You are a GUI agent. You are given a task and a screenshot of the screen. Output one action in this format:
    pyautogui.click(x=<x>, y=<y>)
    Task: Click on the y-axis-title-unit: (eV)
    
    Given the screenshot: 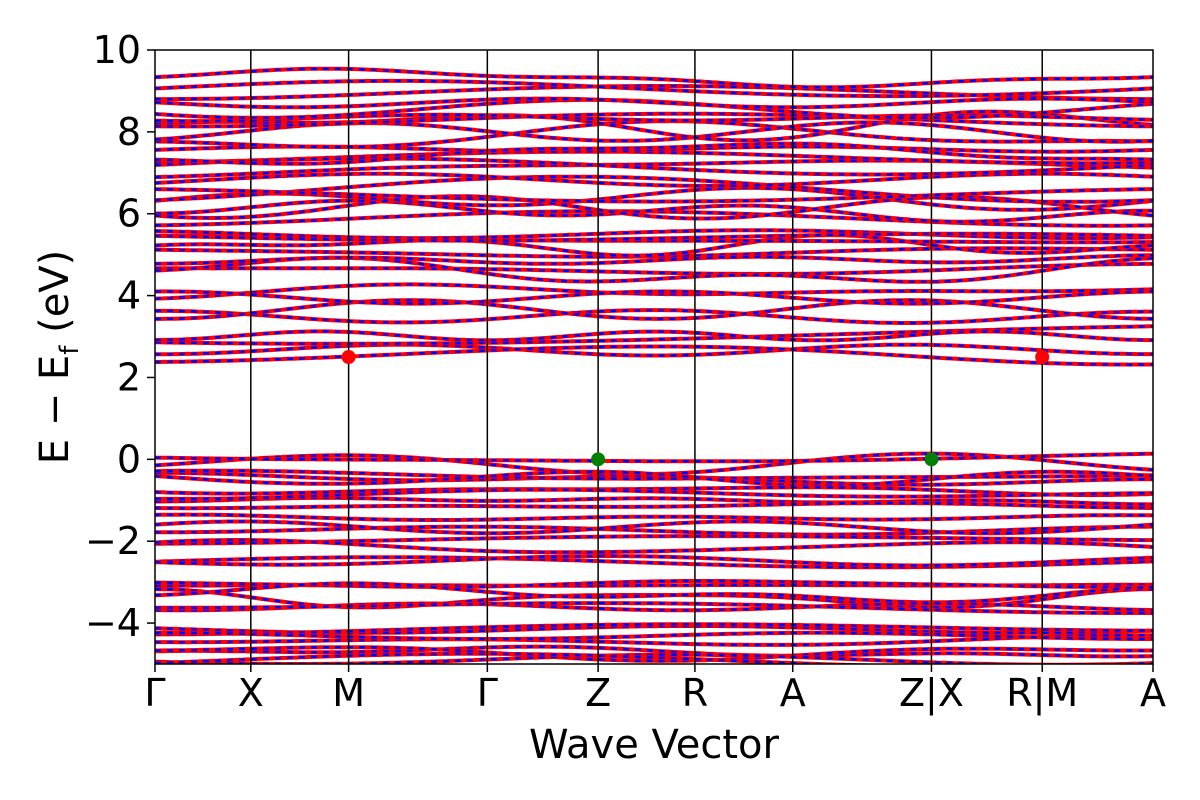 What is the action you would take?
    pyautogui.click(x=55, y=298)
    